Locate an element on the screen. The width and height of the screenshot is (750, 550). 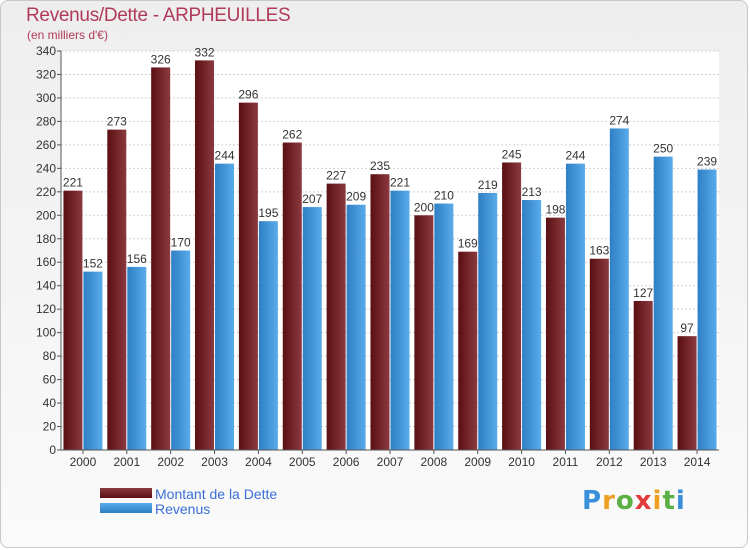
data-label-revenue: 274 is located at coordinates (619, 120).